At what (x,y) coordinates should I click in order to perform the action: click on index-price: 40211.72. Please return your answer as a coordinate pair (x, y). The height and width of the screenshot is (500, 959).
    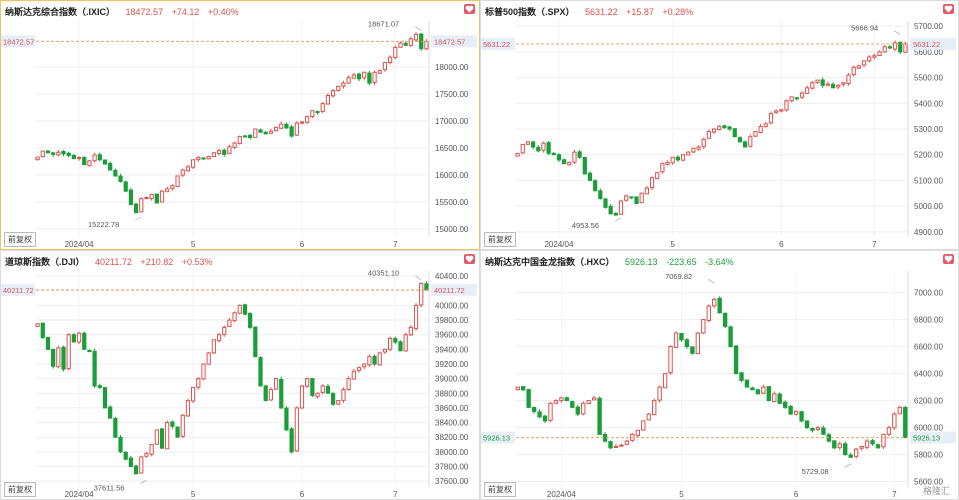
    Looking at the image, I should click on (113, 262).